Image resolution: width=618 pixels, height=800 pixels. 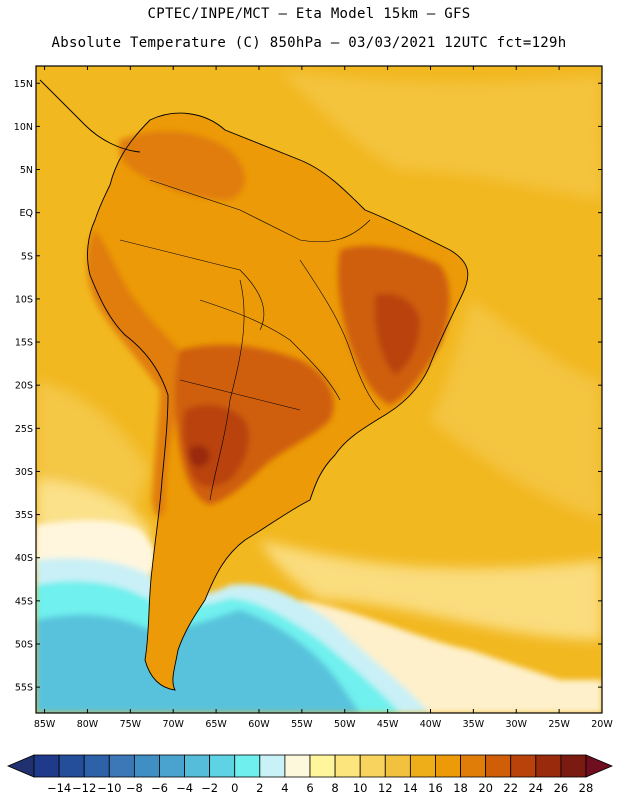 I want to click on lat-label: 40S, so click(x=24, y=558).